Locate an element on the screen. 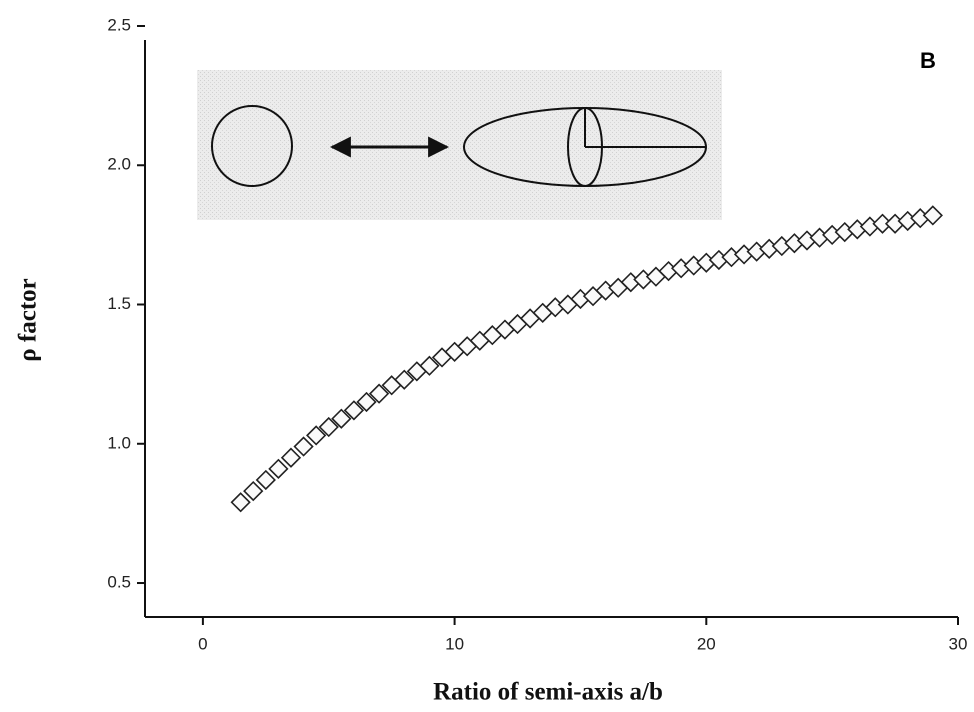 Image resolution: width=974 pixels, height=712 pixels. inset-background is located at coordinates (459, 145).